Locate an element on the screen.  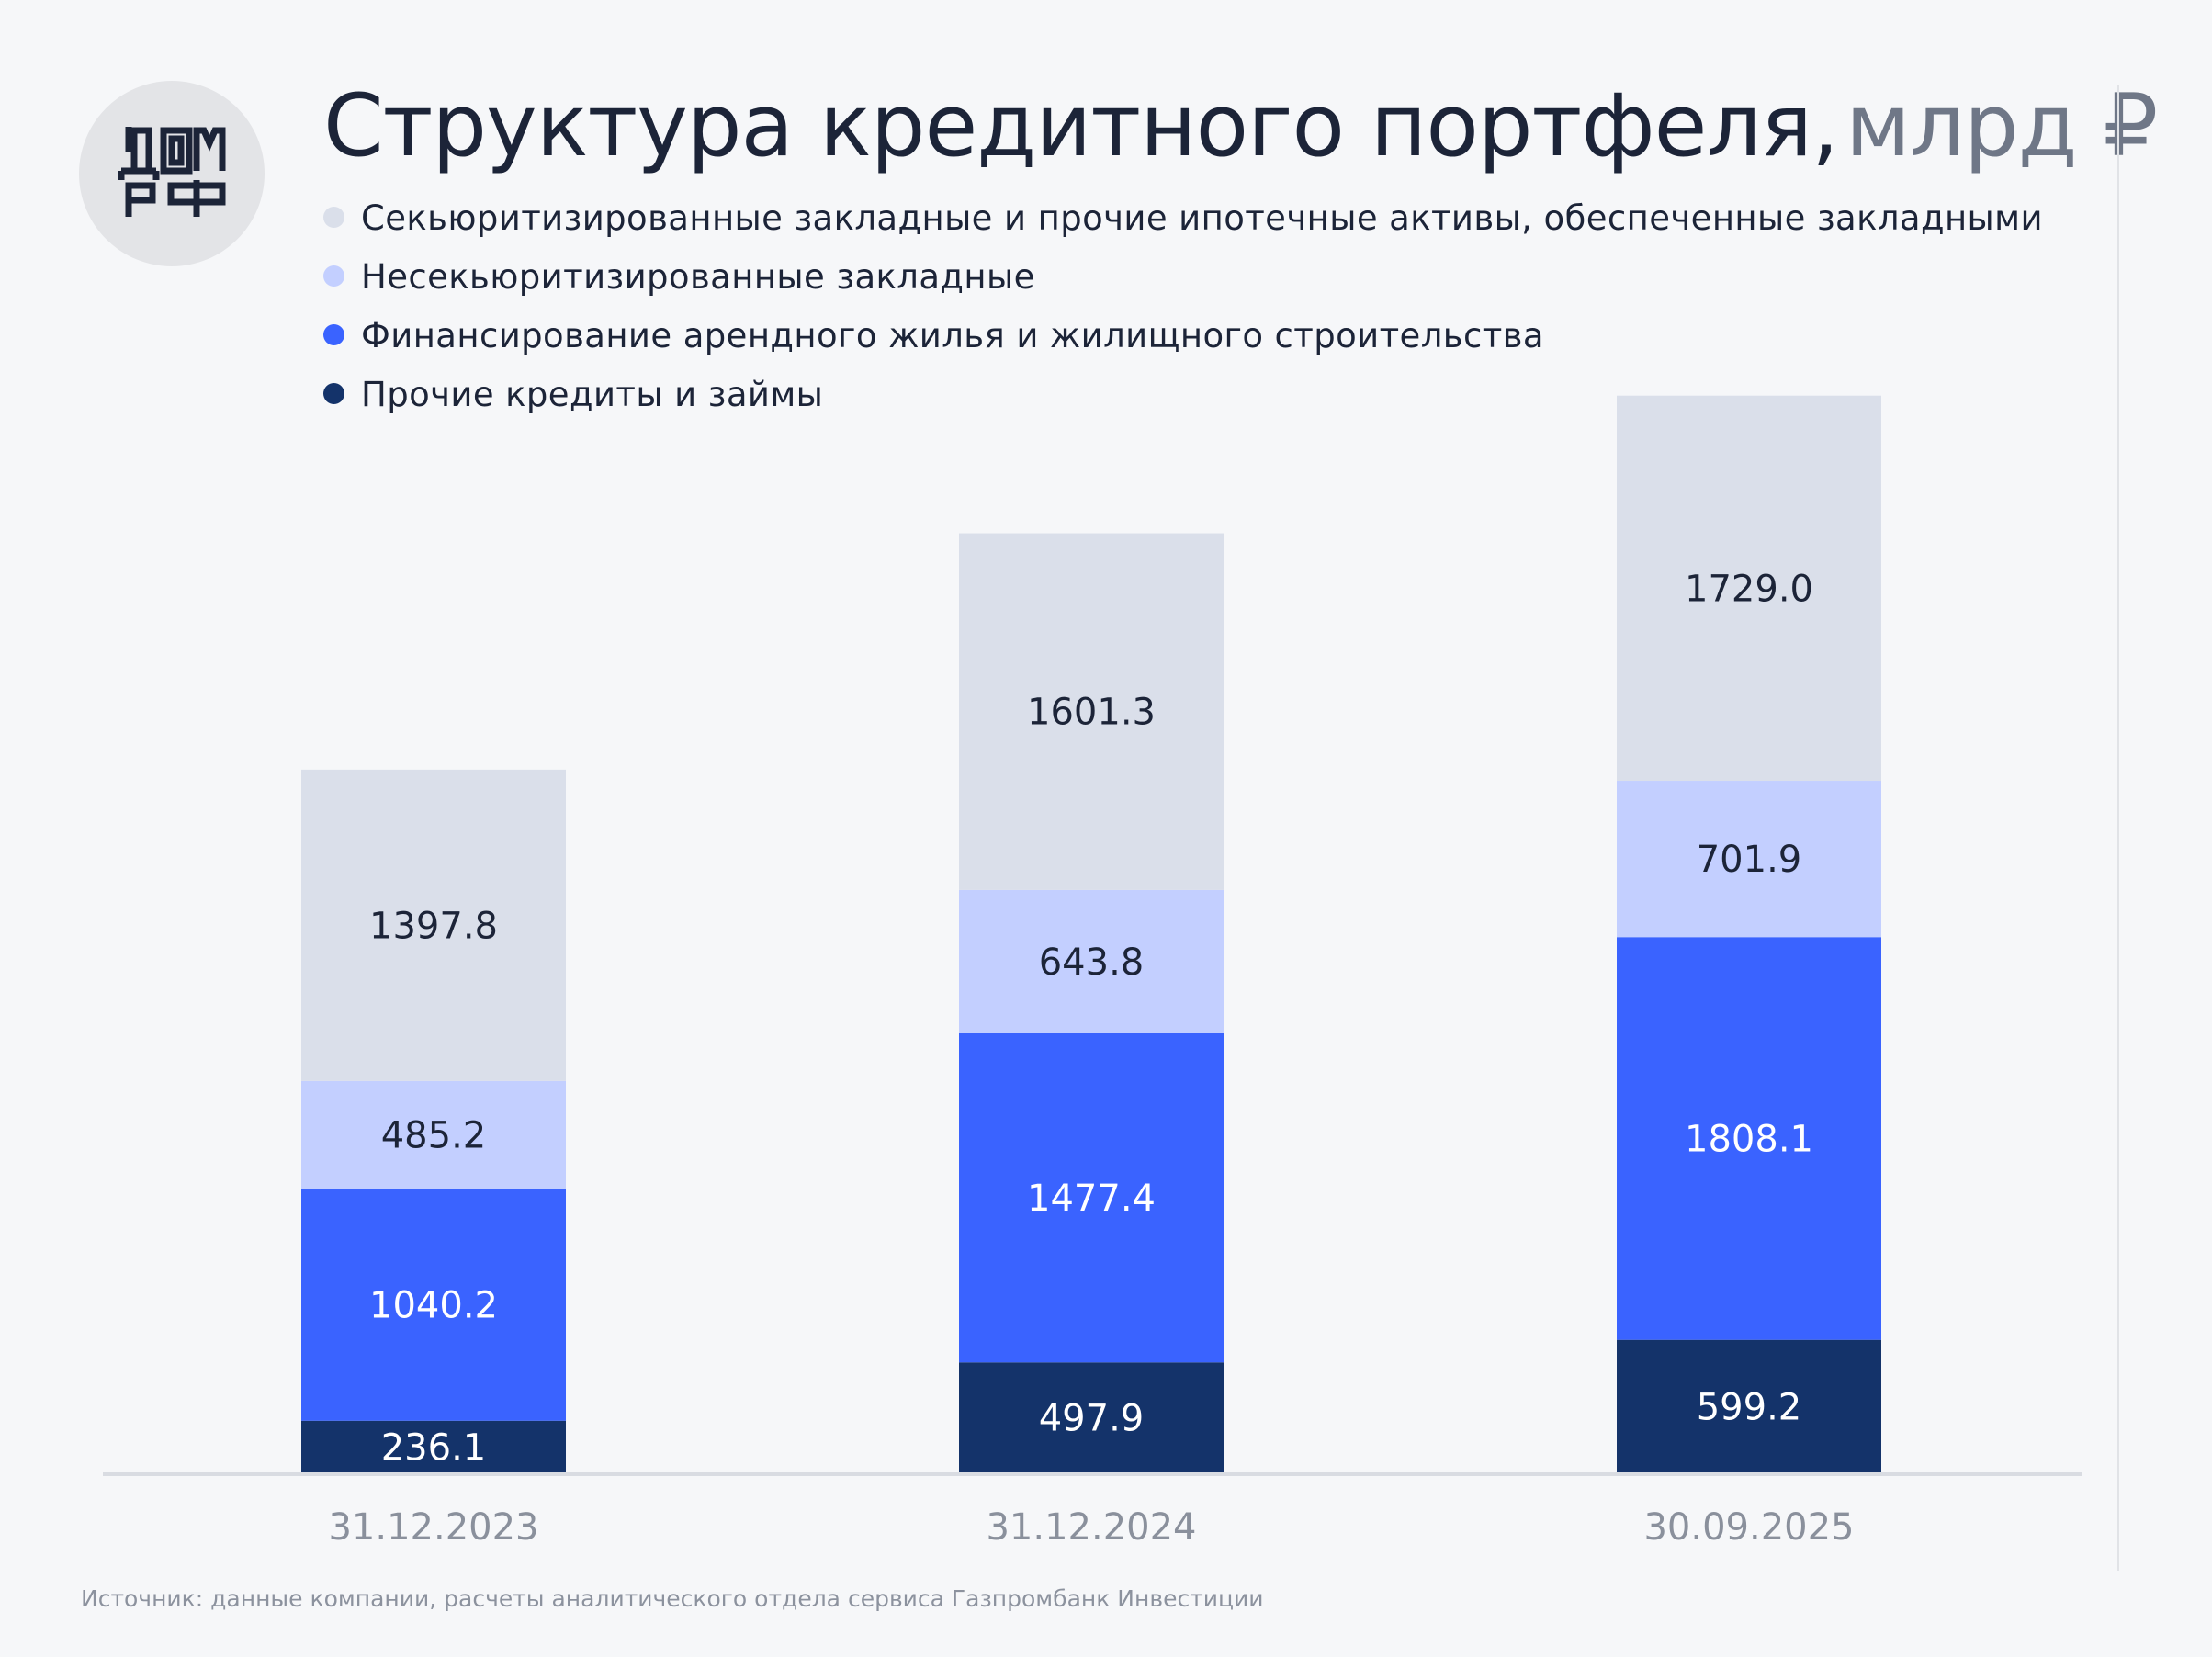
title-main-text: Структура кредитного портфеля, is located at coordinates (1081, 126).